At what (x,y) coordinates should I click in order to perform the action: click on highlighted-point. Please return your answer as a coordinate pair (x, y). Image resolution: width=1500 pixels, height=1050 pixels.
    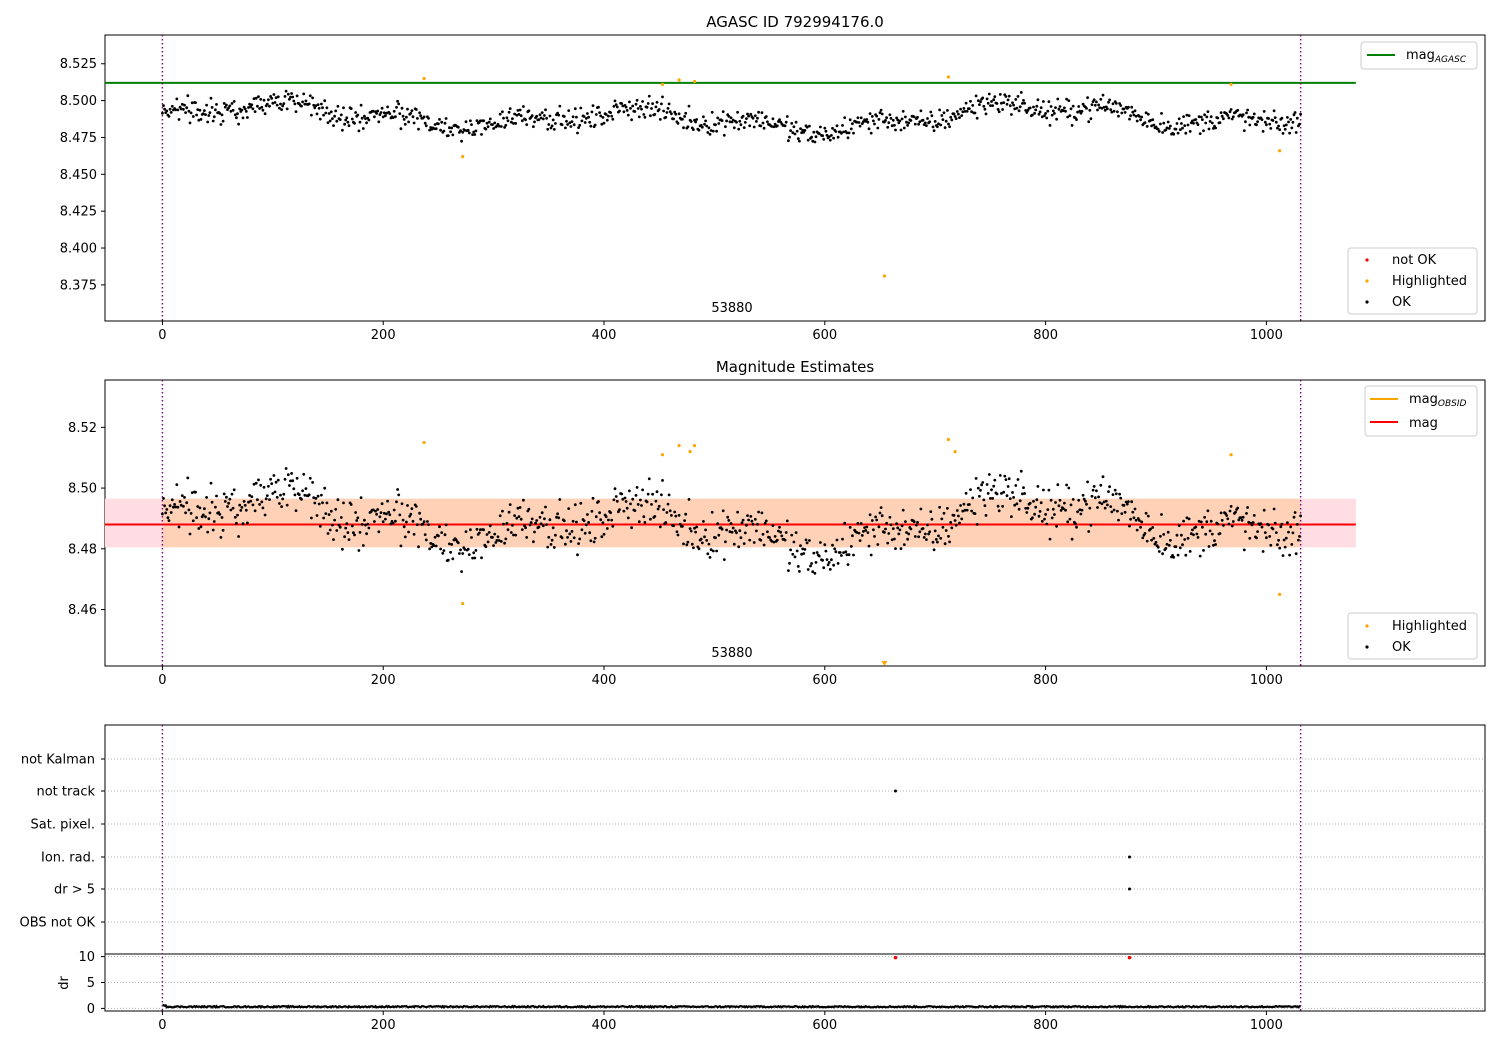
    Looking at the image, I should click on (424, 442).